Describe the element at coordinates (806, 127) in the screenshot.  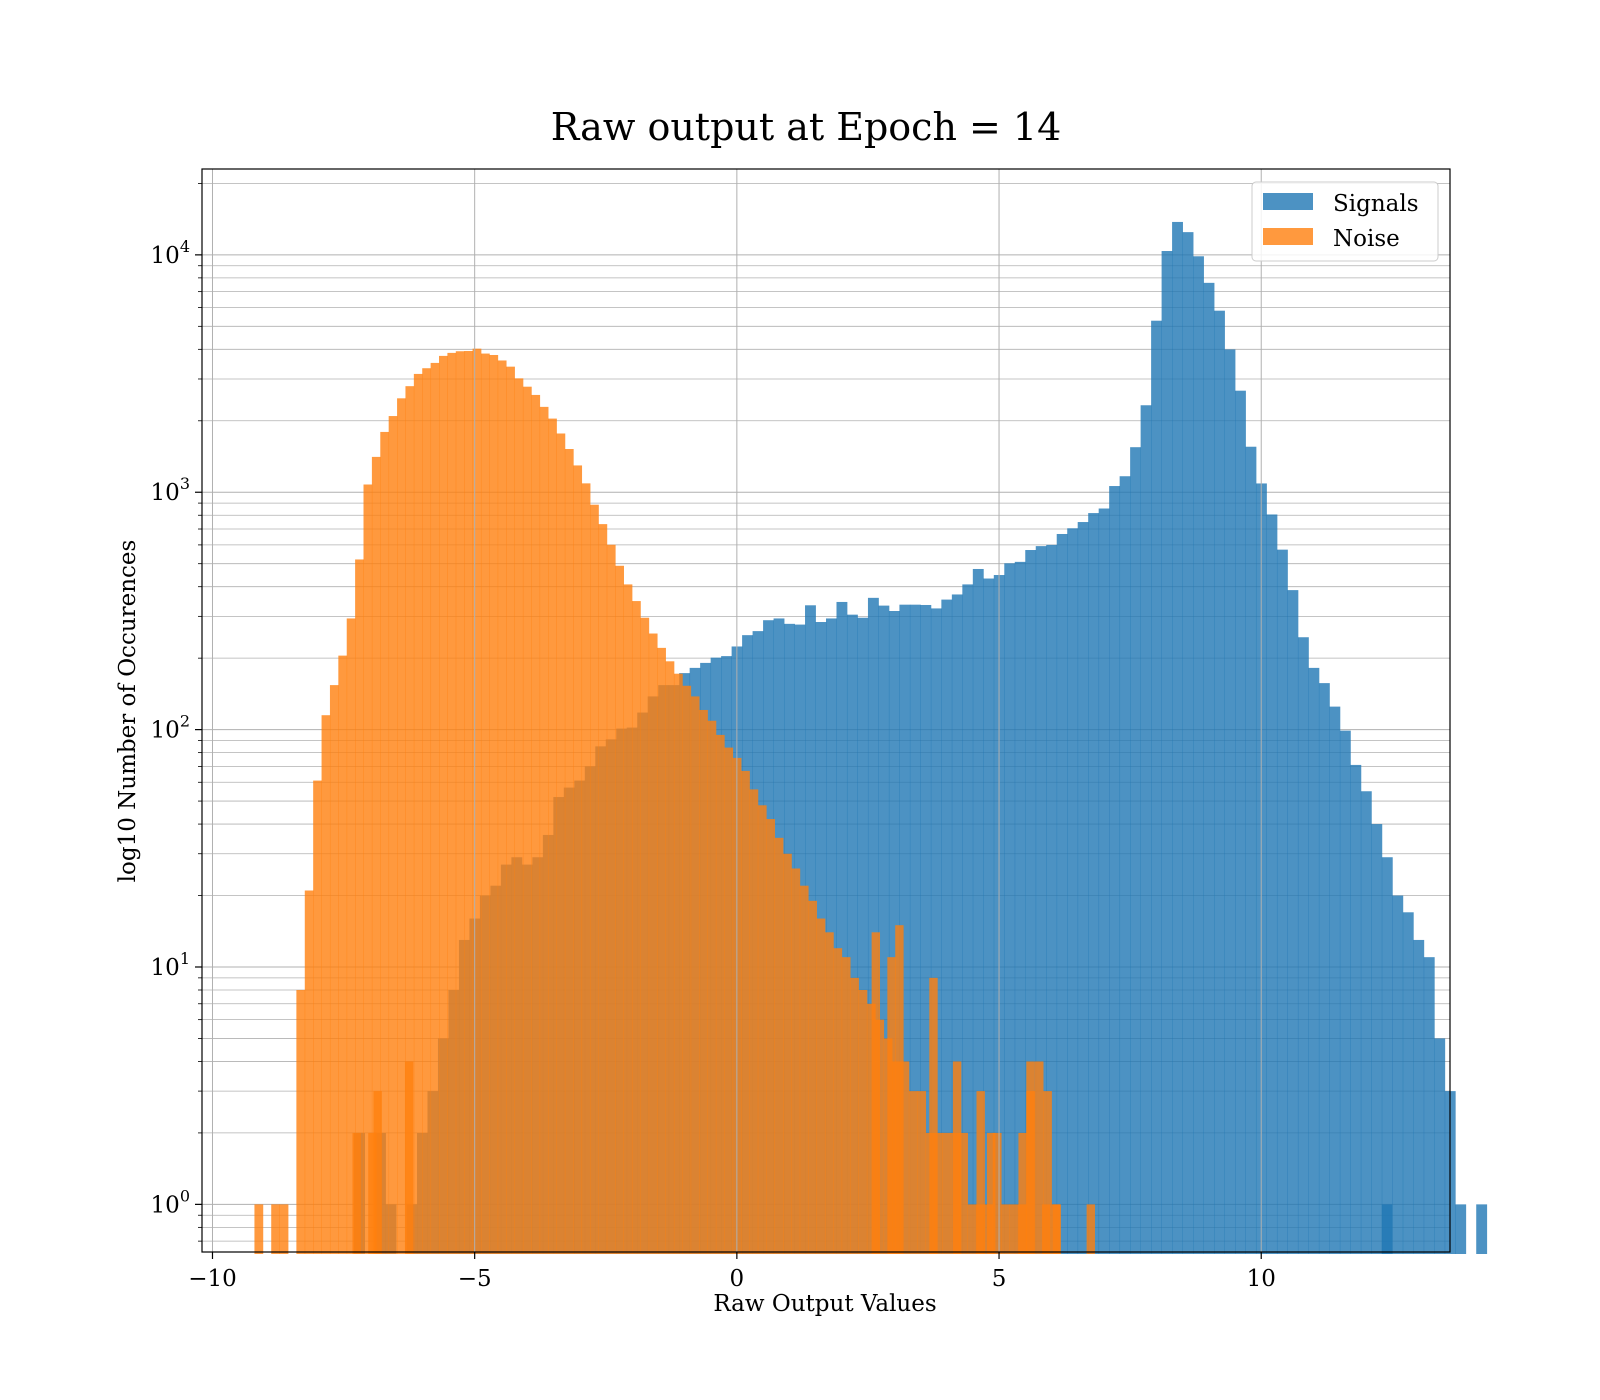
I see `chart-title: Raw output at Epoch = 14` at that location.